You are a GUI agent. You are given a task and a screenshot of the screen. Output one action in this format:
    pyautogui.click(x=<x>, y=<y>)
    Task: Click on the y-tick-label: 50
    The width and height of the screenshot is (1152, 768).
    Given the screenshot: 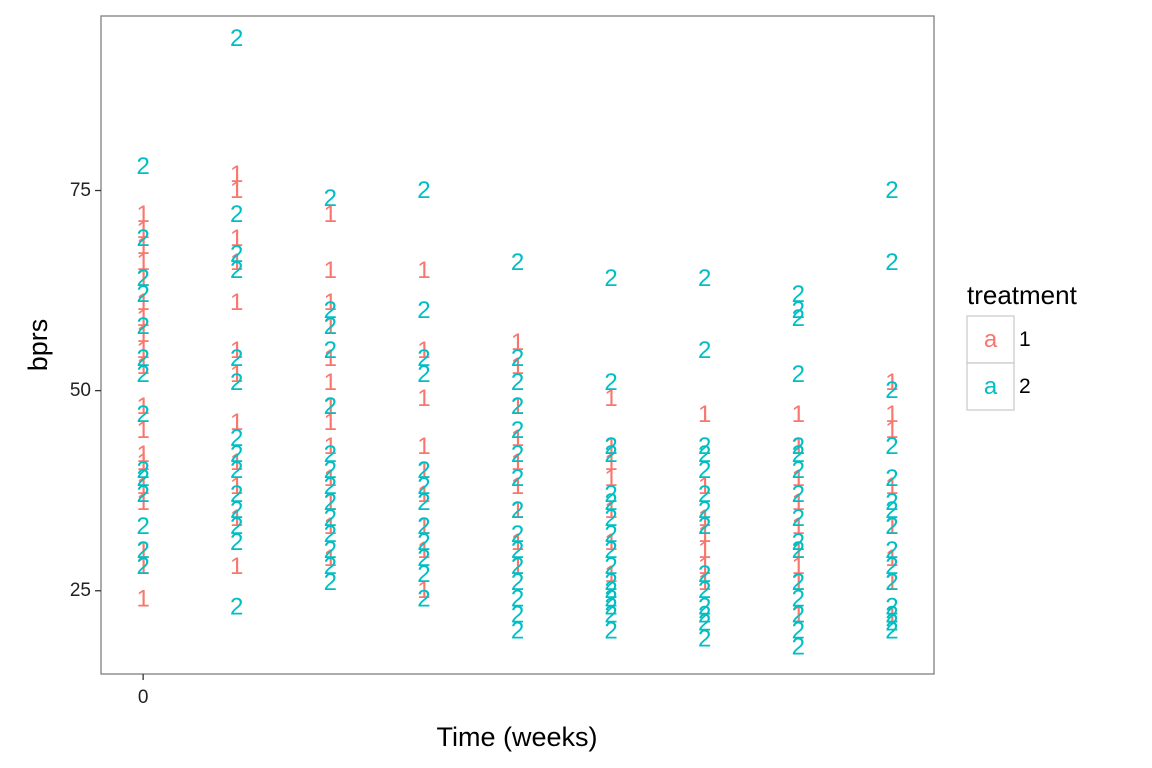 What is the action you would take?
    pyautogui.click(x=80, y=390)
    